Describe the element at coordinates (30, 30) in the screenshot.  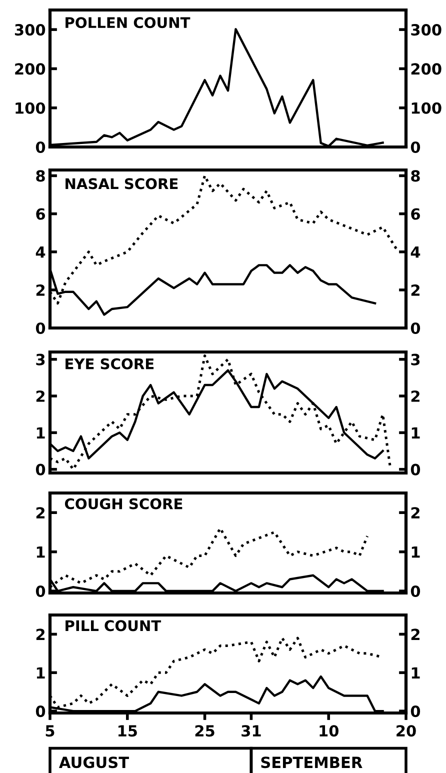
I see `y-tick-label: 300` at that location.